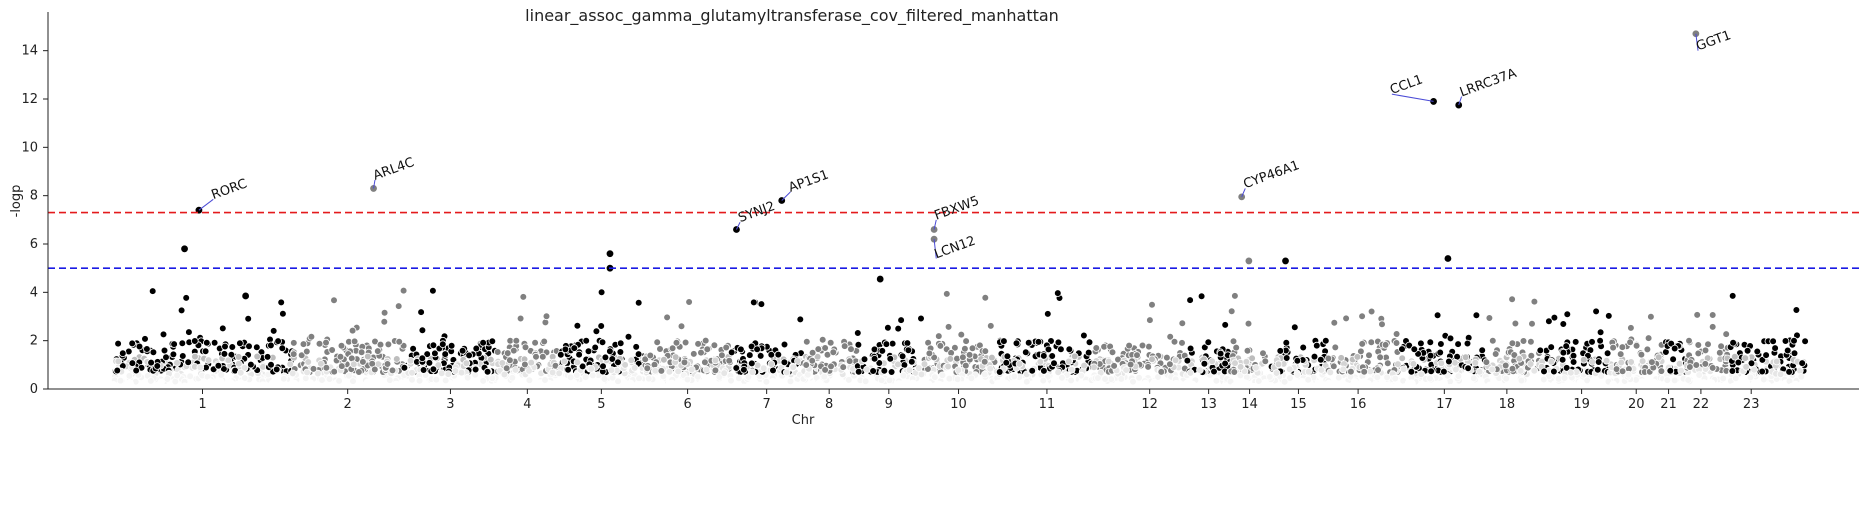  I want to click on x-tick-label: 15, so click(1298, 404).